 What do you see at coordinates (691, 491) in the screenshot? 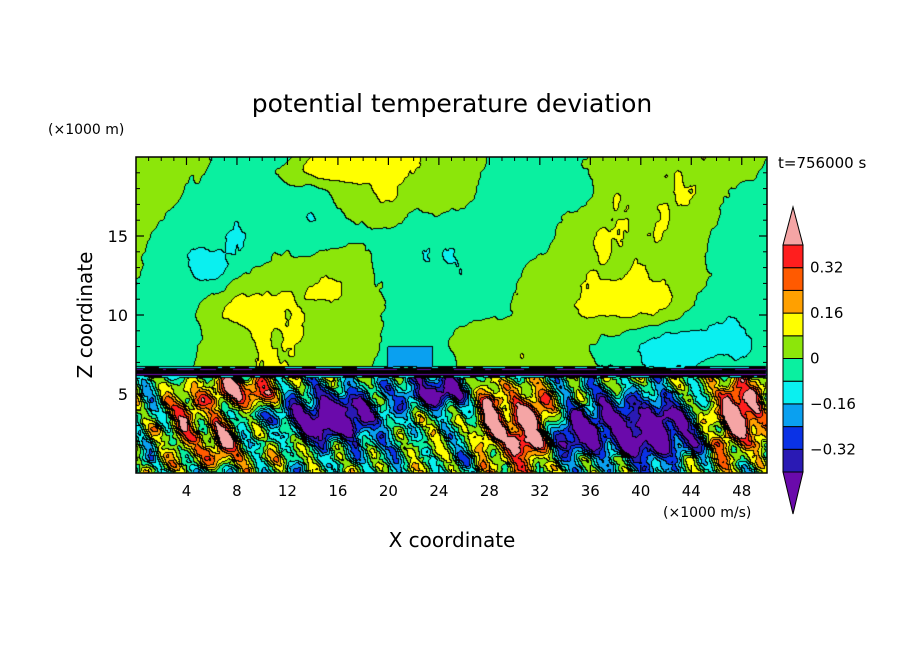
I see `x-tick-label: 44` at bounding box center [691, 491].